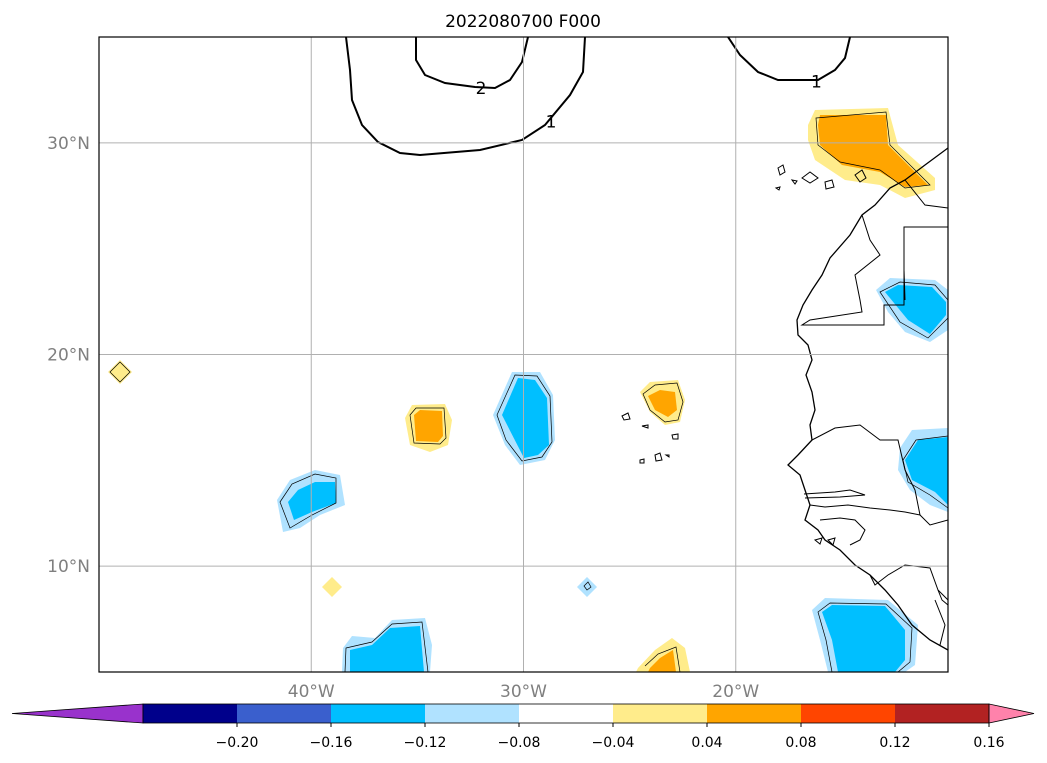 The height and width of the screenshot is (763, 1047). I want to click on contour-lines, so click(598, 97).